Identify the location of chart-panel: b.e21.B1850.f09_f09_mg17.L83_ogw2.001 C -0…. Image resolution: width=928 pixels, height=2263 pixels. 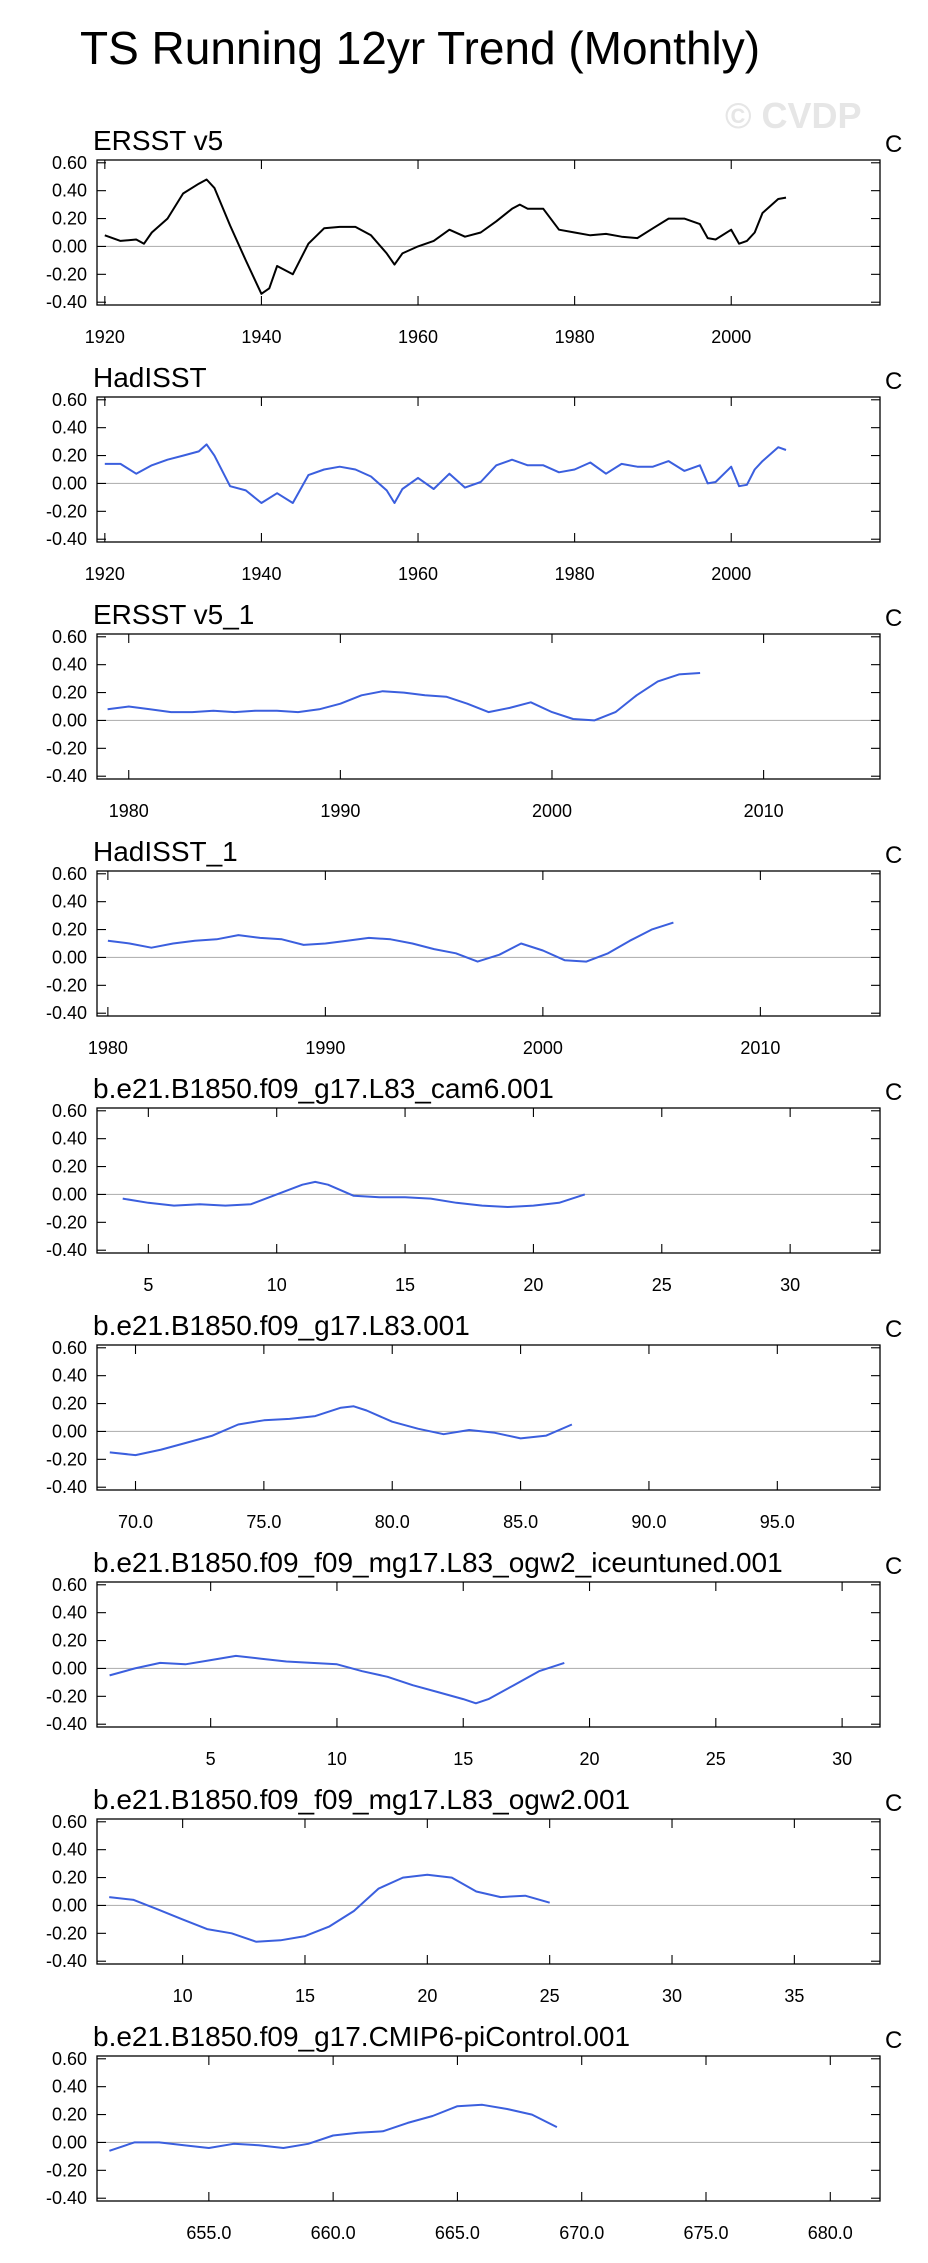
(474, 1895).